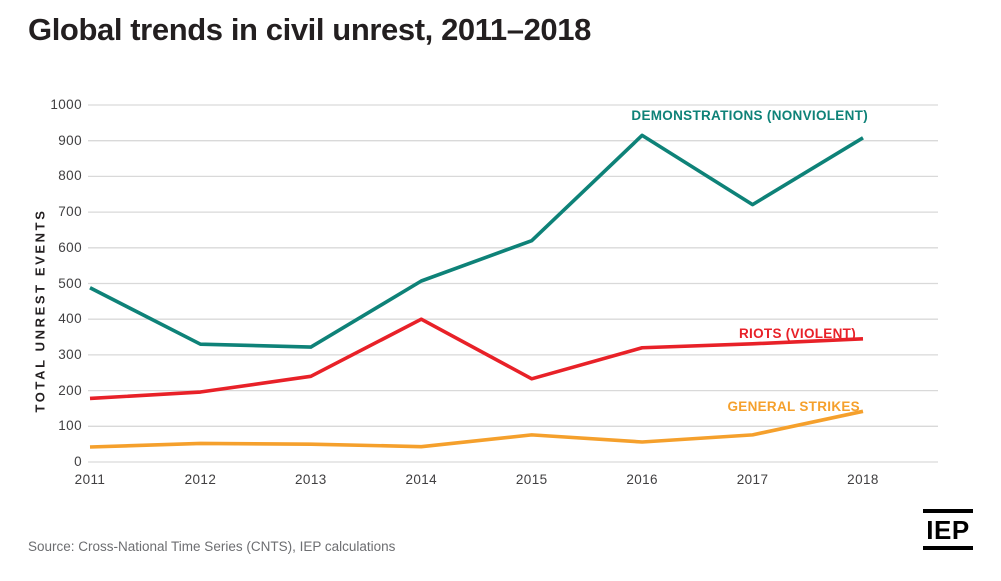 This screenshot has width=1001, height=581. I want to click on series-label-strikes: GENERAL STRIKES, so click(793, 406).